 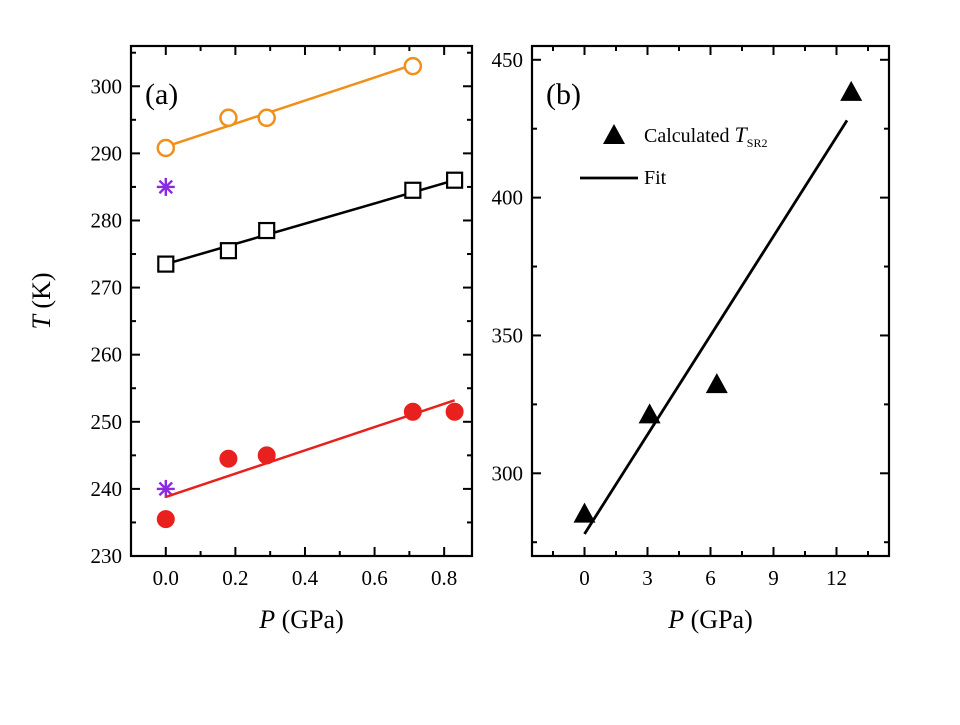 I want to click on y-tick-label: 240, so click(x=107, y=489).